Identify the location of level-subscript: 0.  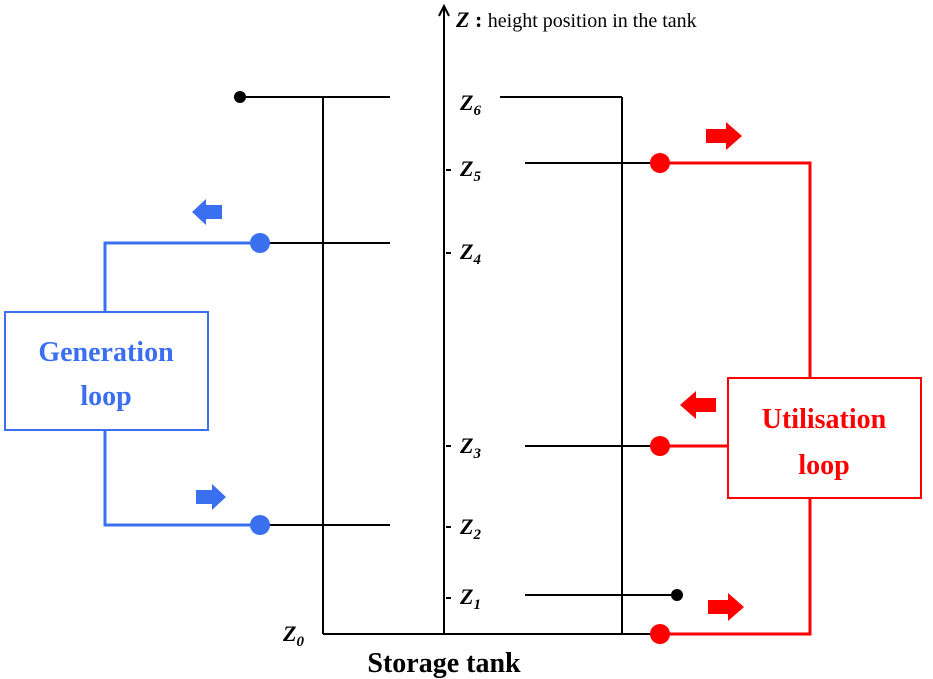
(300, 642).